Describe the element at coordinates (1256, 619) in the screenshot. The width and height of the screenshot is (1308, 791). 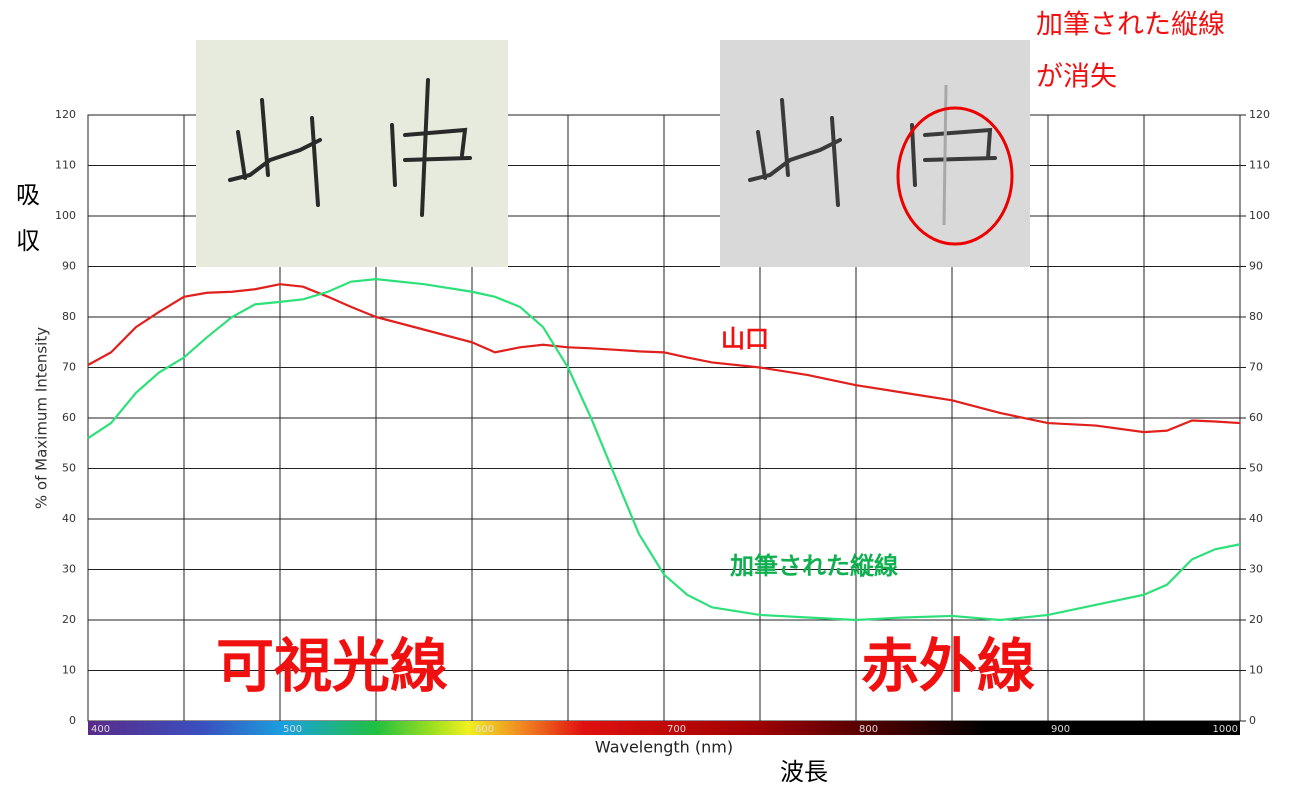
I see `y2-tick-label: 20` at that location.